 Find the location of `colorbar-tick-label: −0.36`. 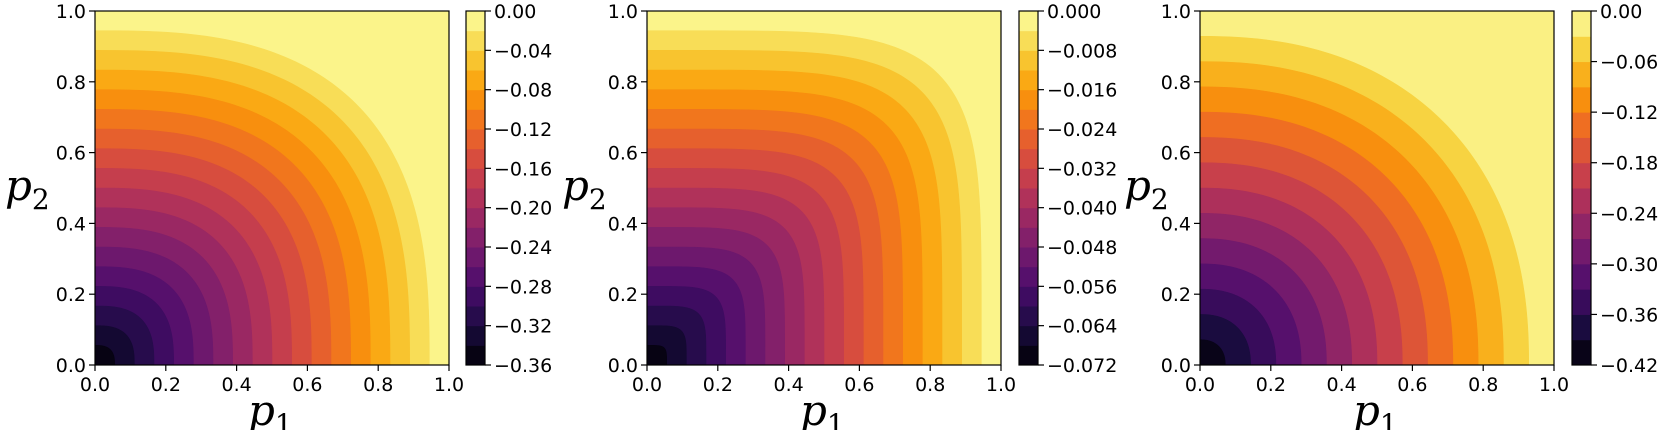

colorbar-tick-label: −0.36 is located at coordinates (1629, 315).